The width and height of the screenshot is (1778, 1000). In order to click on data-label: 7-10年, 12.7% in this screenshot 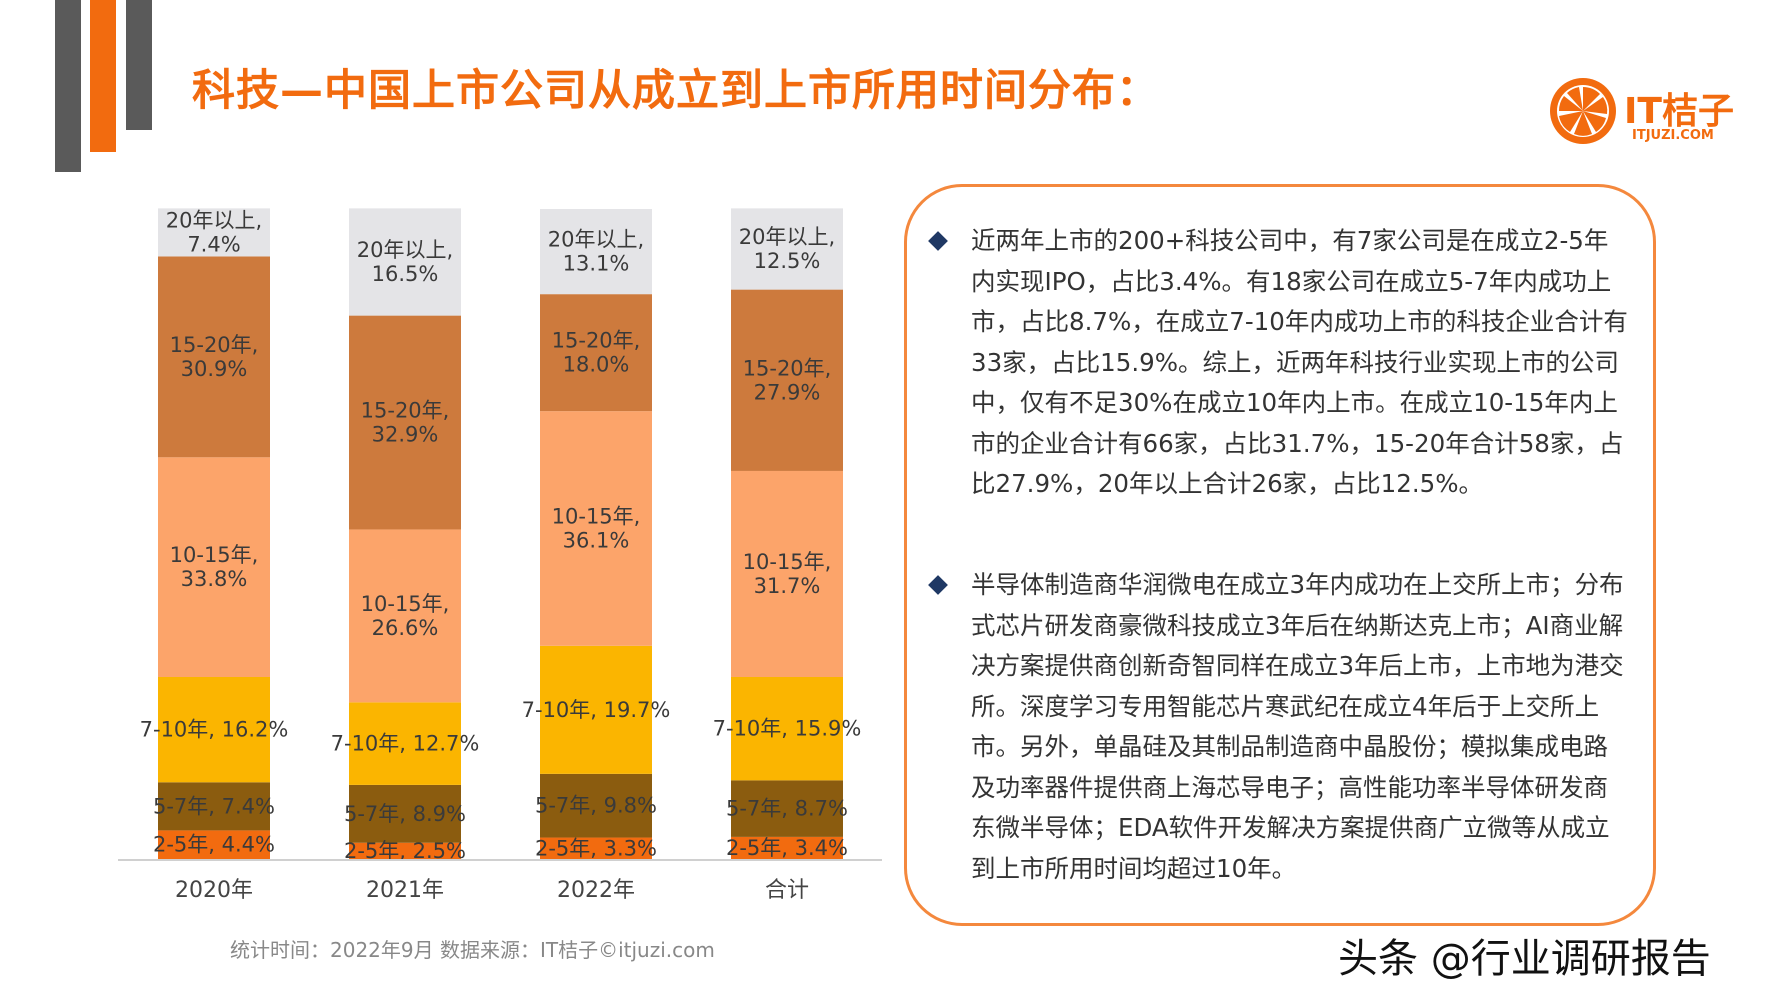, I will do `click(405, 744)`.